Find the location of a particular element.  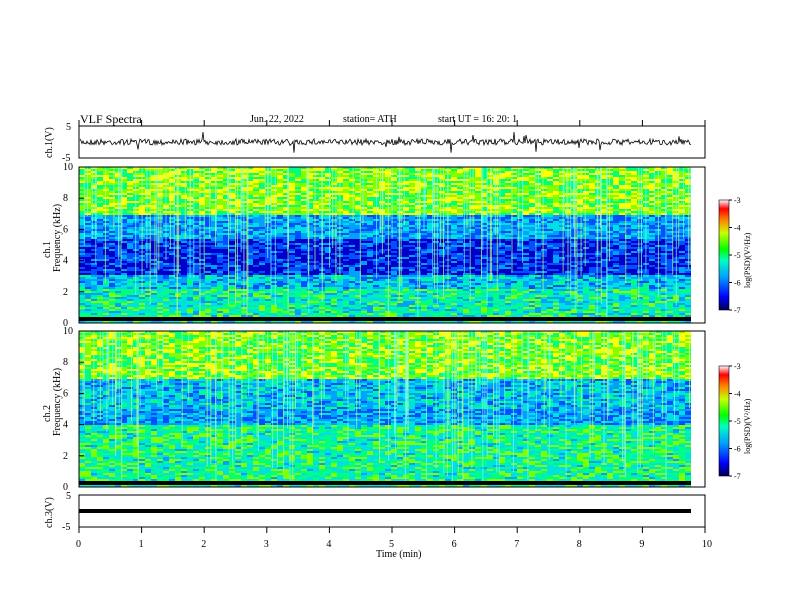

ch1-spec-ylabel-top: ch.1 is located at coordinates (47, 249).